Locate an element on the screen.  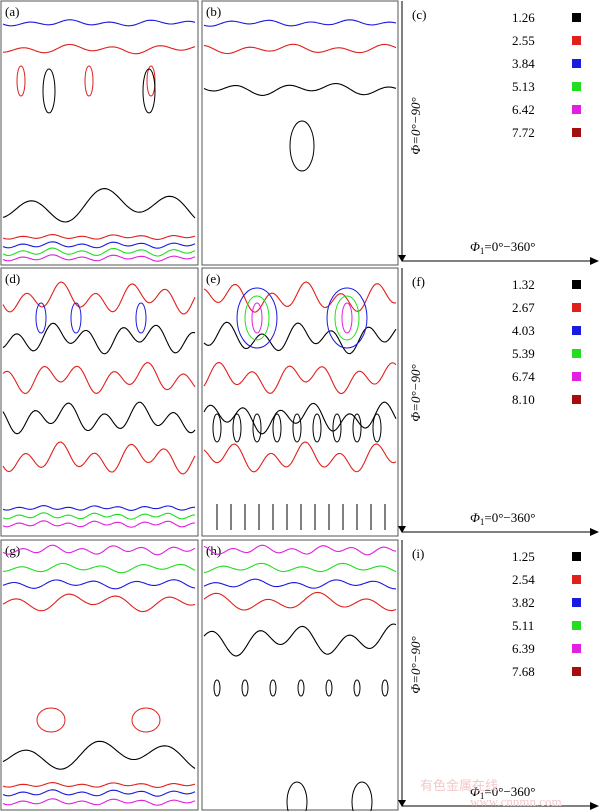
legend-label: 3.84 is located at coordinates (523, 63).